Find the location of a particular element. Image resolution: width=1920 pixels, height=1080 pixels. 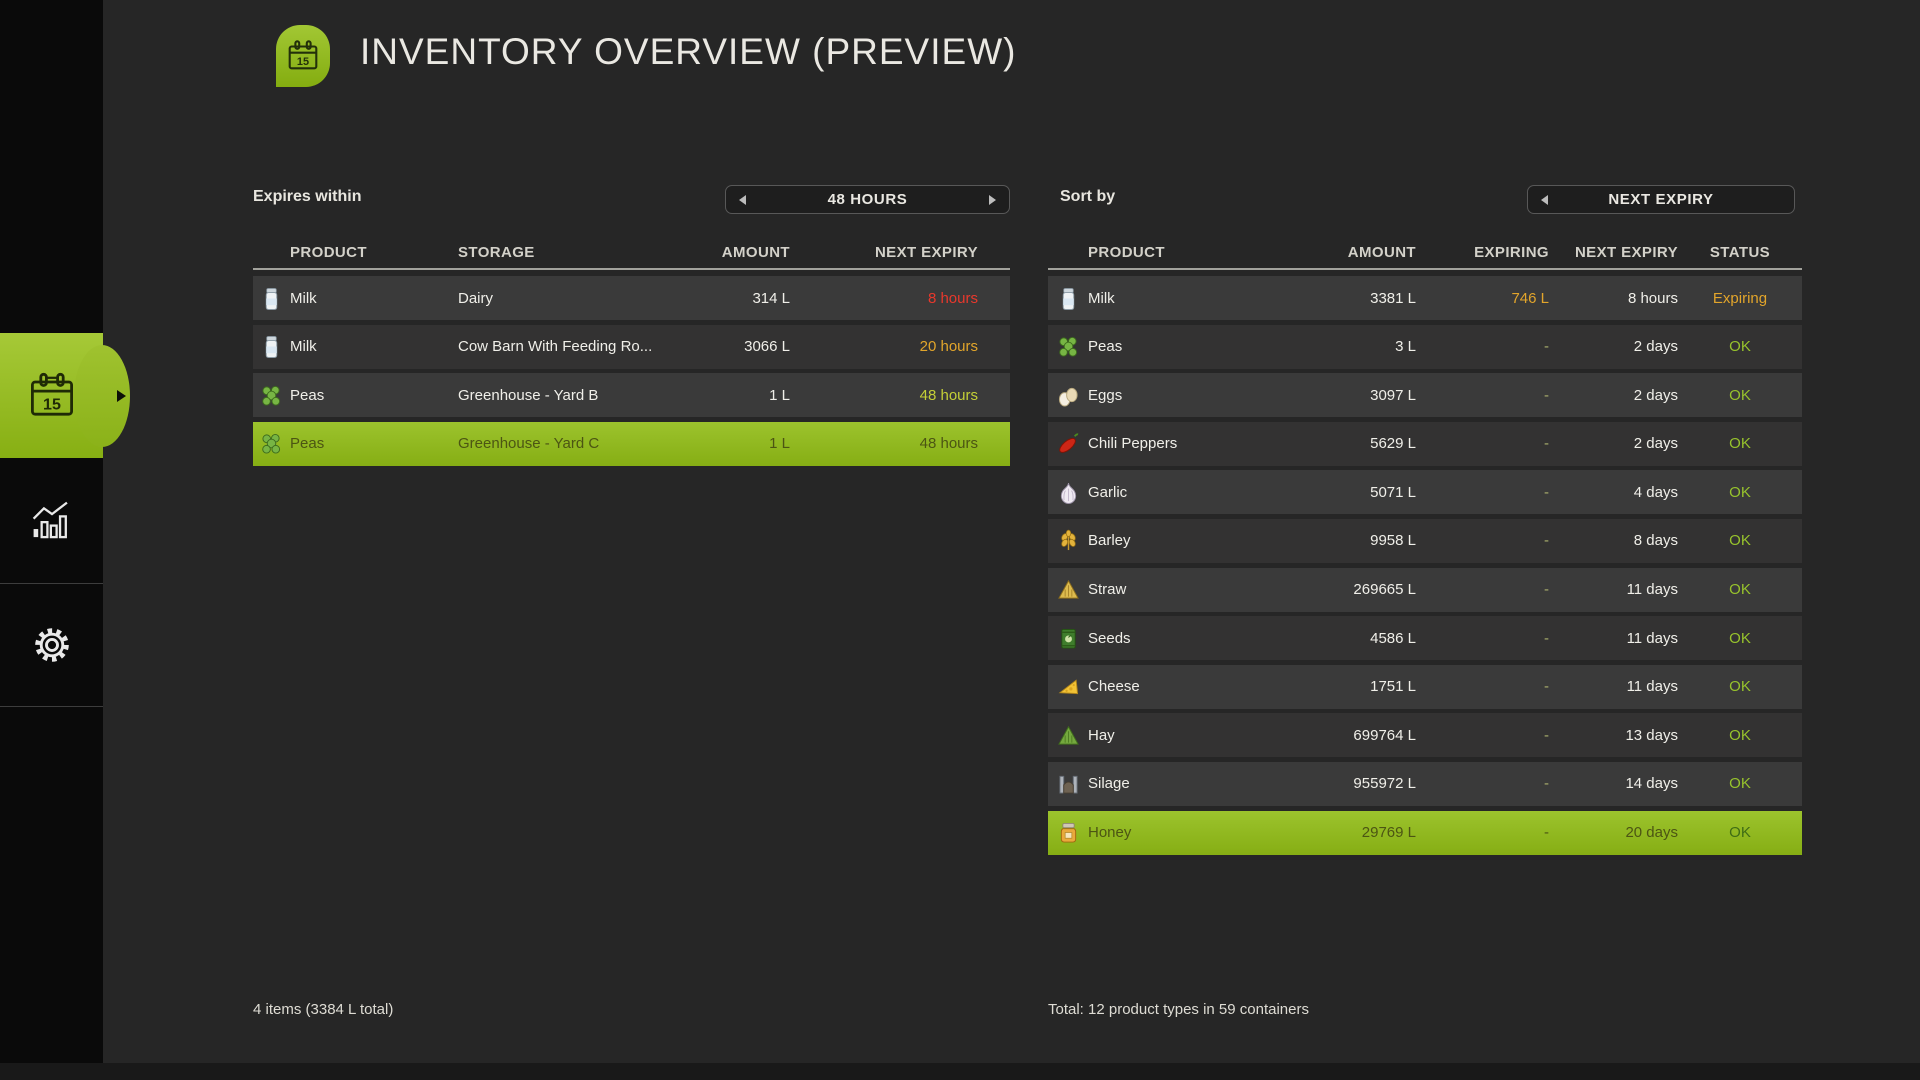

table-row: Eggs 3097 L - 2 days OK is located at coordinates (1425, 395).